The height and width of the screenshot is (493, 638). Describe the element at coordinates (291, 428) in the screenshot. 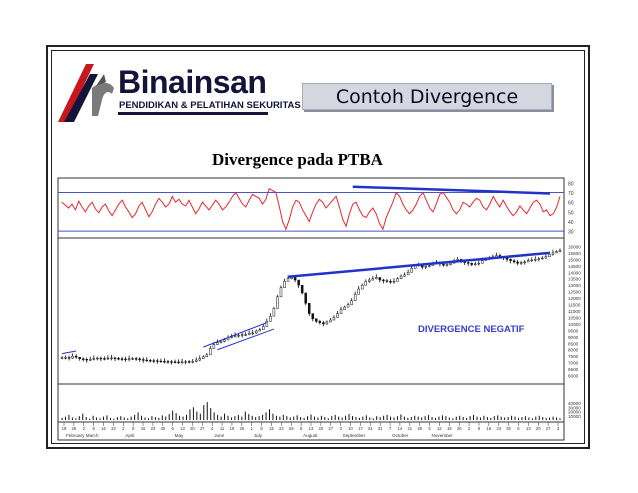

I see `x-day-label: 29` at that location.